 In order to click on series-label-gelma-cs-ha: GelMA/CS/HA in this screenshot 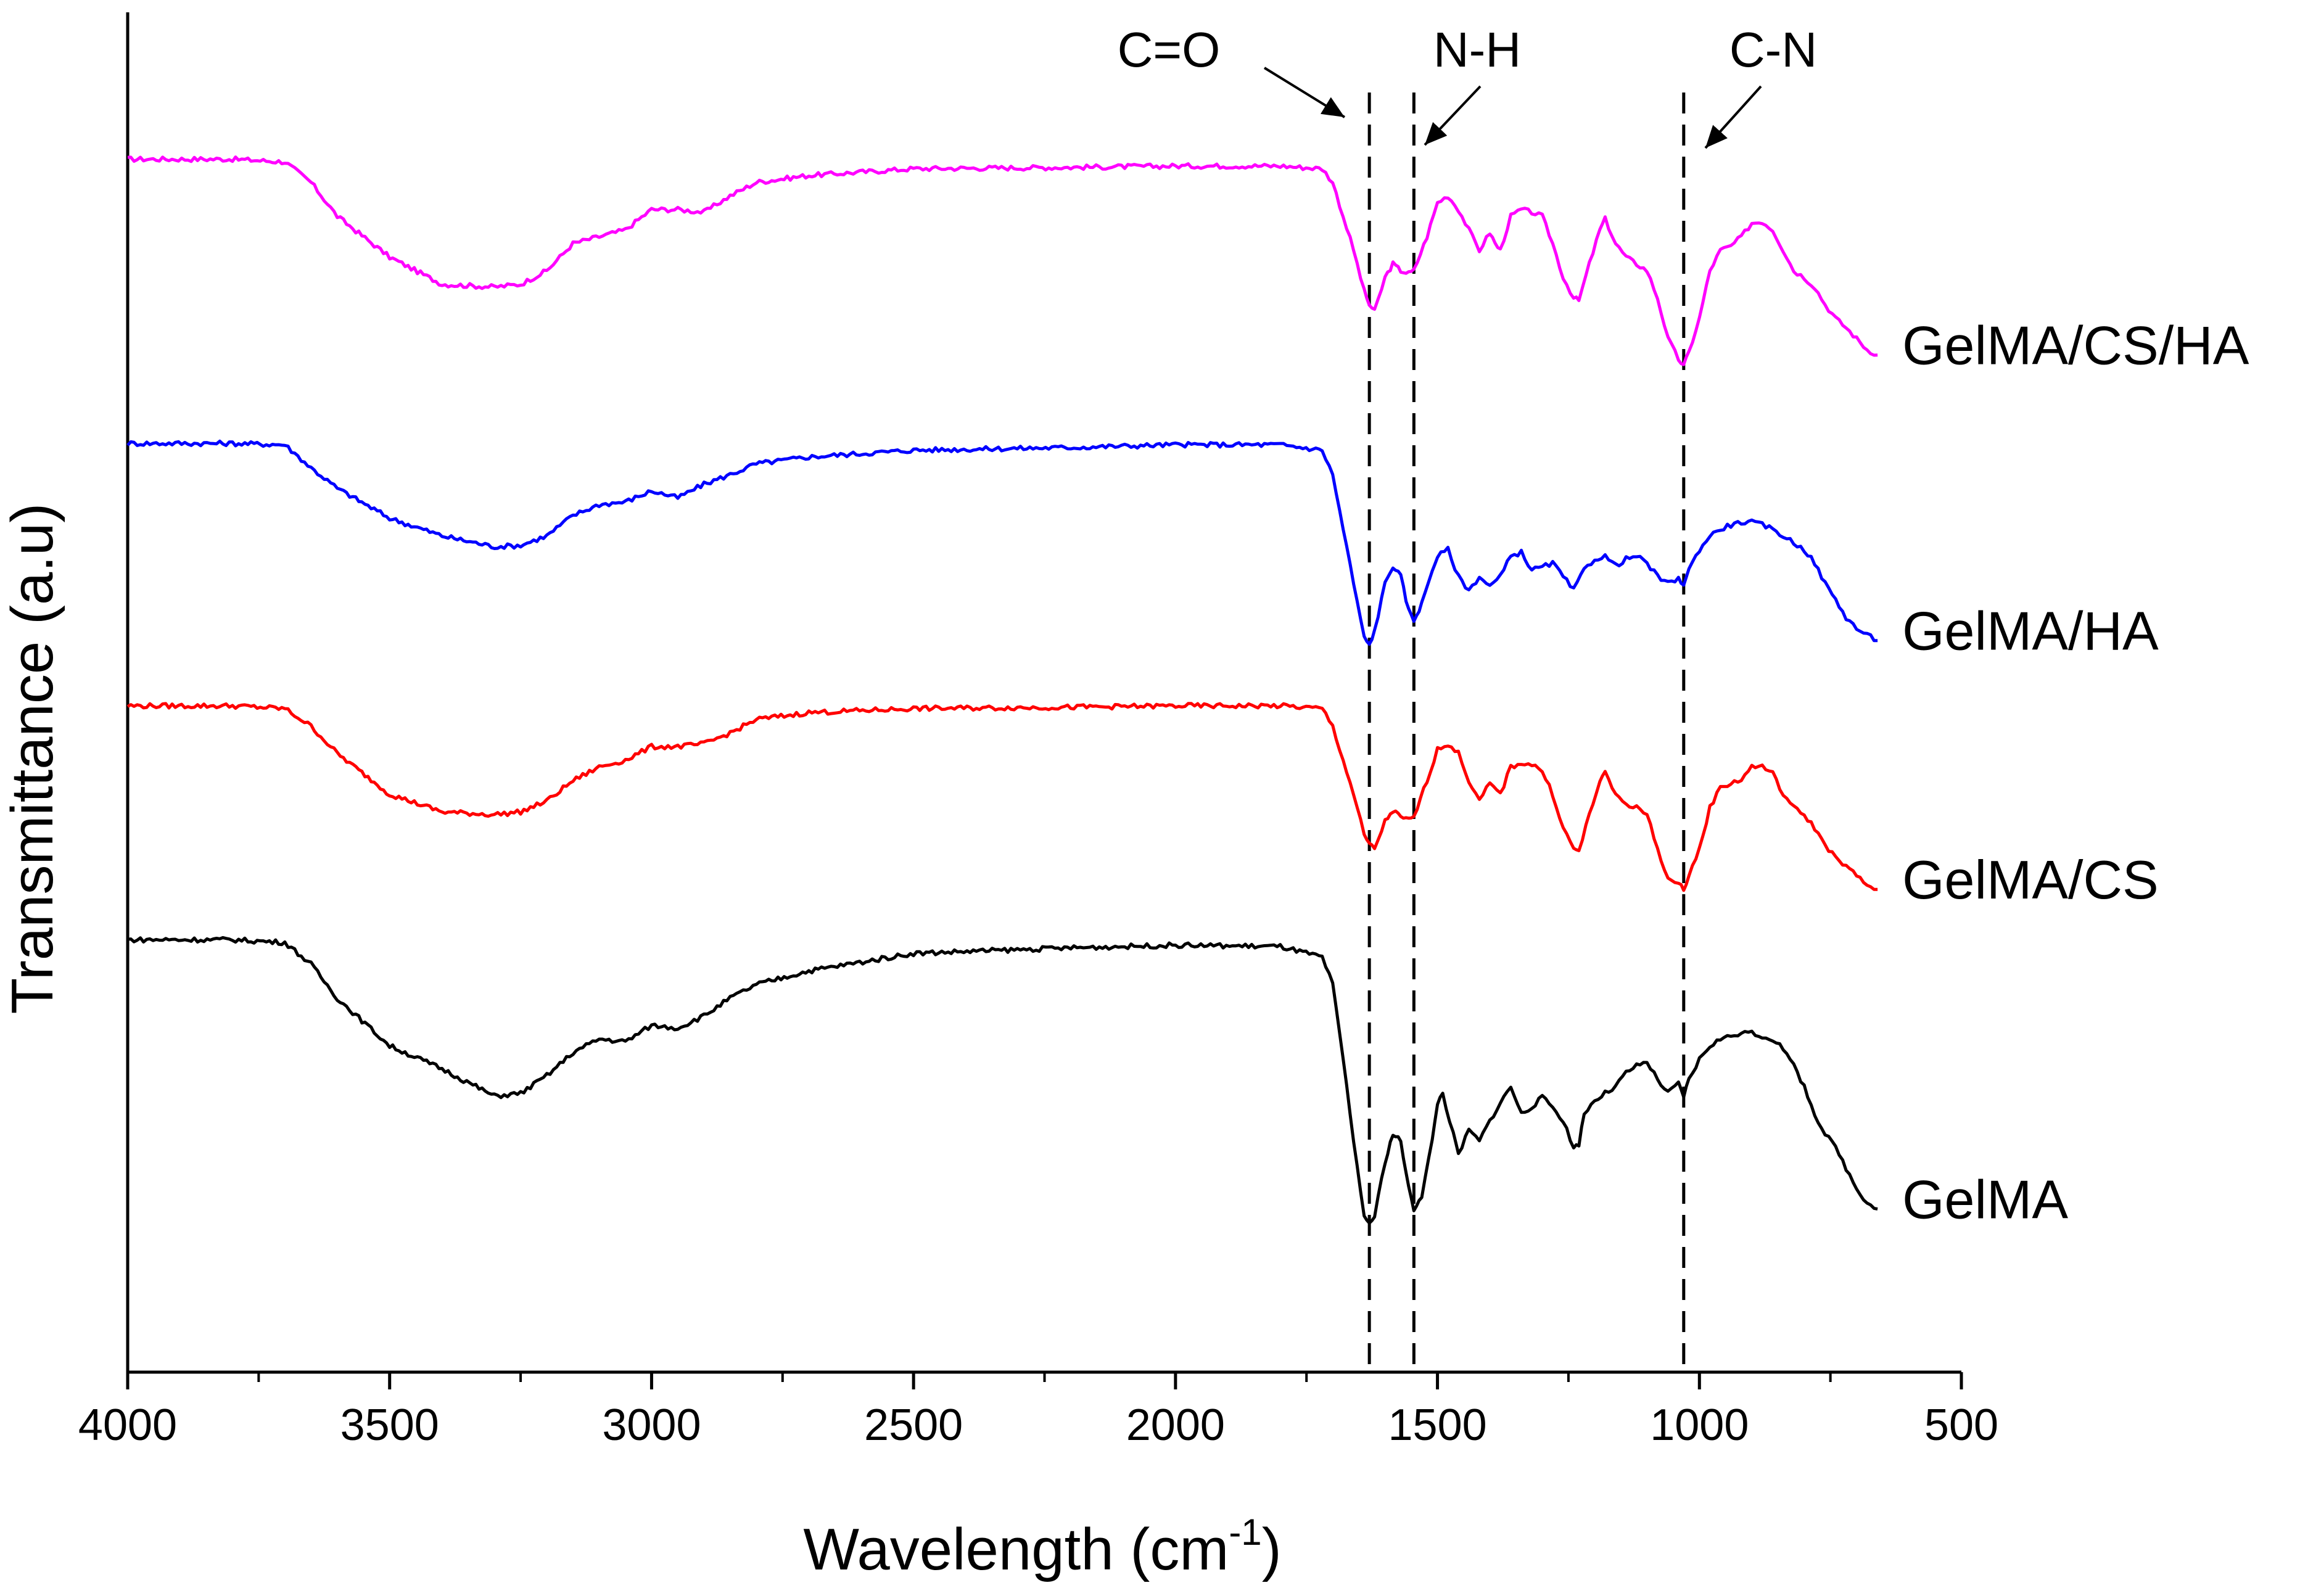, I will do `click(2075, 345)`.